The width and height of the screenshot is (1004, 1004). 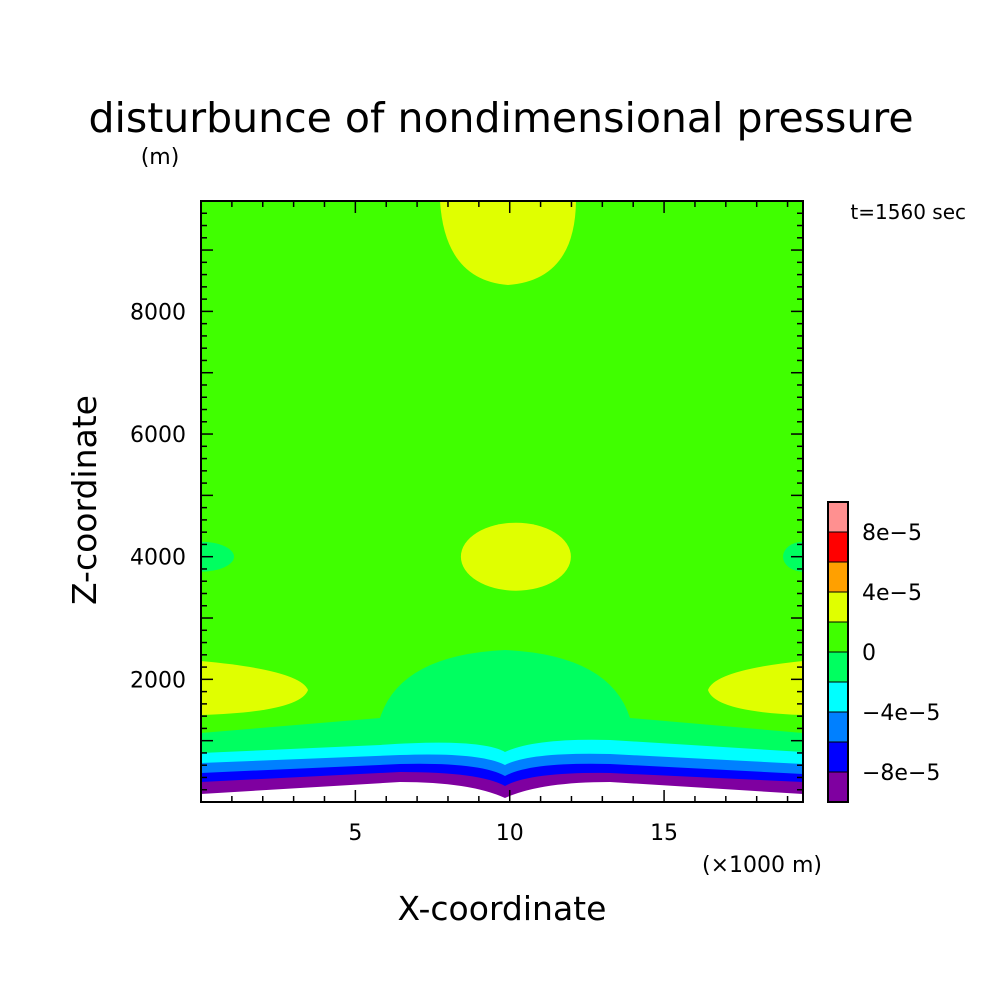 What do you see at coordinates (508, 243) in the screenshot?
I see `contour-region-top-lobe` at bounding box center [508, 243].